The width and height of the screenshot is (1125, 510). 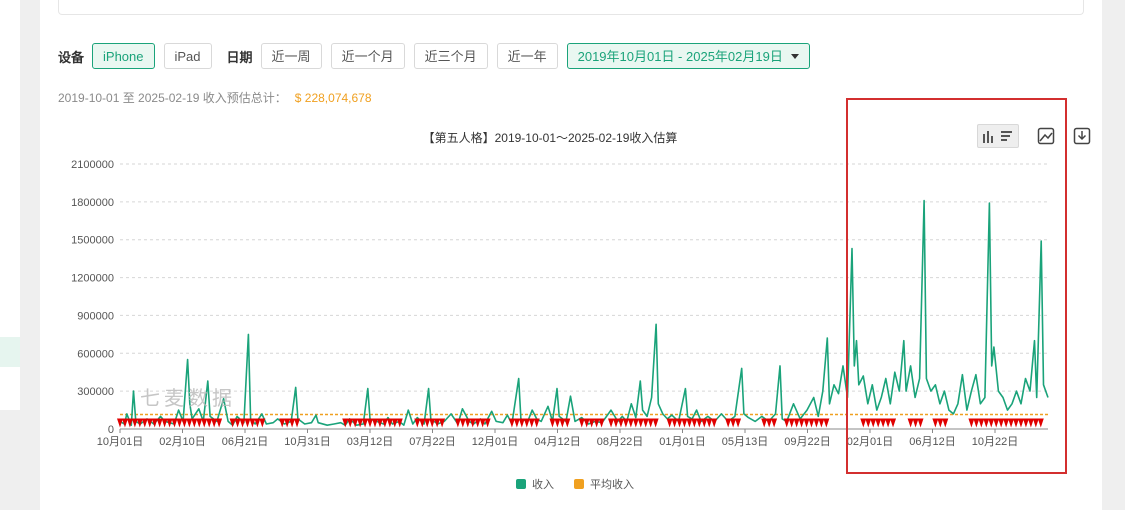 I want to click on y-tick-label: 900000, so click(x=95, y=316).